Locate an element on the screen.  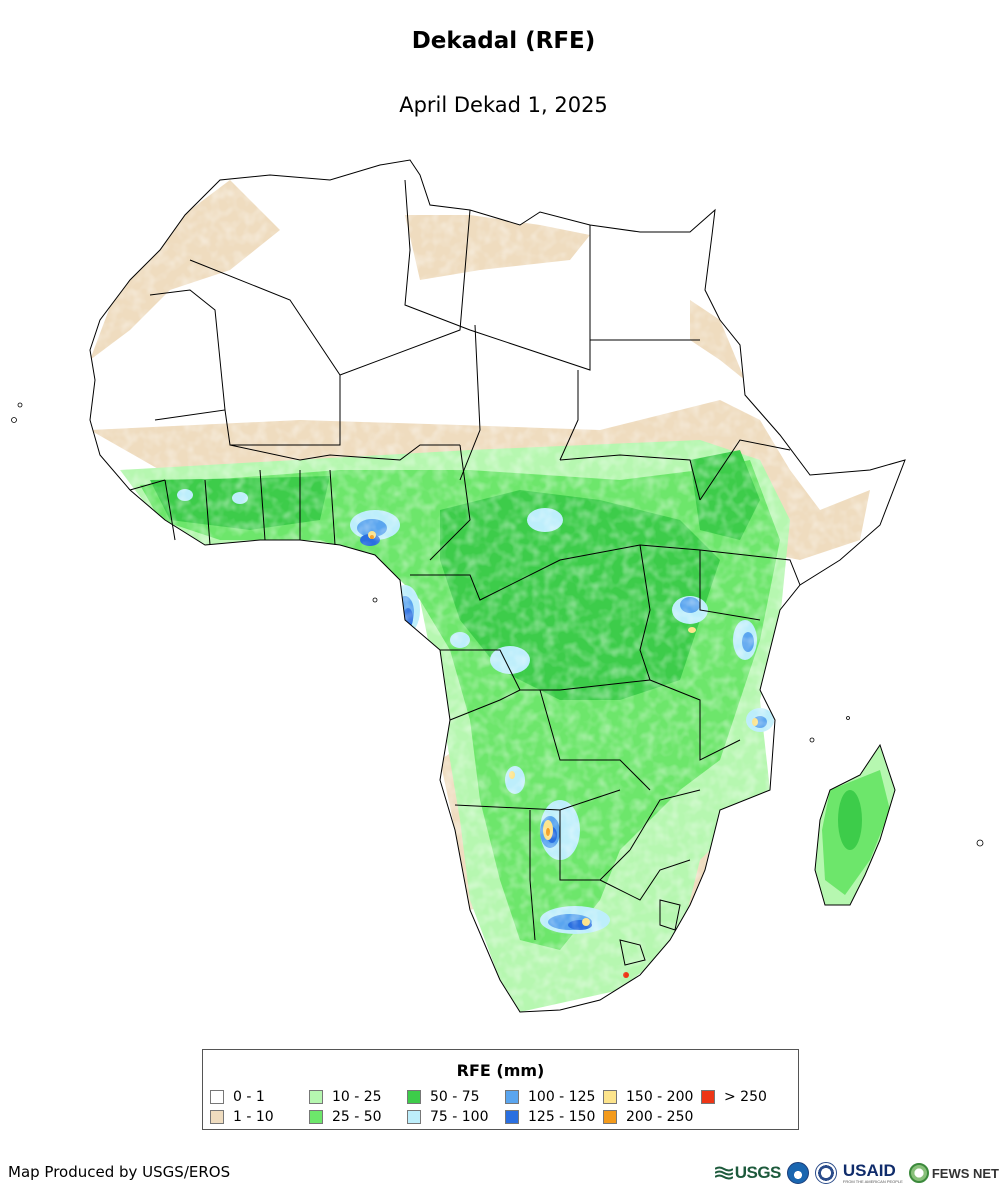
map-subtitle: April Dekad 1, 2025 is located at coordinates (503, 105).